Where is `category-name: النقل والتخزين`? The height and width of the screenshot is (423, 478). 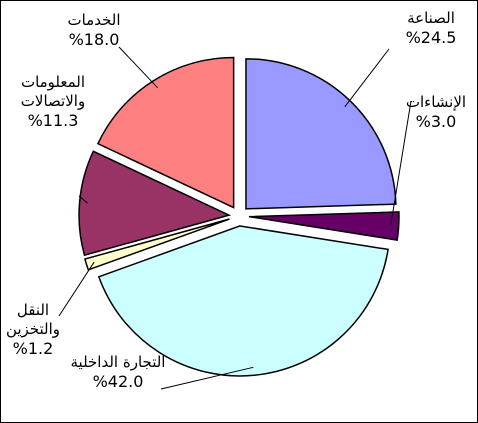
category-name: النقل والتخزين is located at coordinates (33, 319).